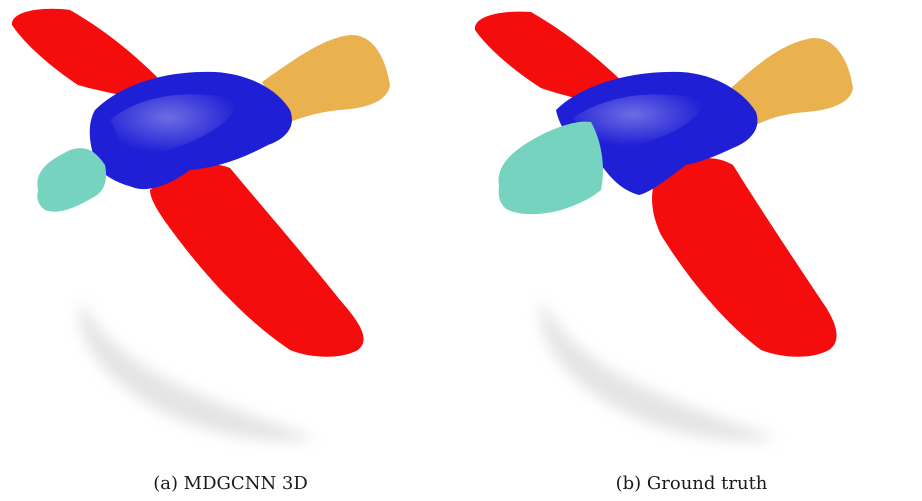 This screenshot has height=501, width=922. Describe the element at coordinates (230, 483) in the screenshot. I see `caption-prediction: (a) MDGCNN 3D` at that location.